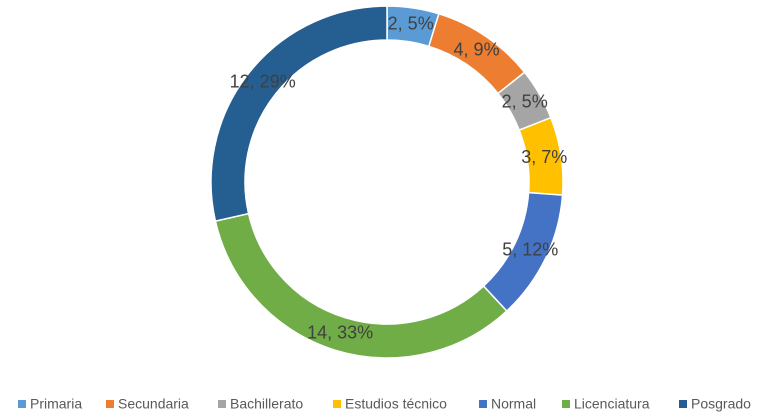 The height and width of the screenshot is (417, 781). Describe the element at coordinates (153, 404) in the screenshot. I see `legend-label: Secundaria` at that location.